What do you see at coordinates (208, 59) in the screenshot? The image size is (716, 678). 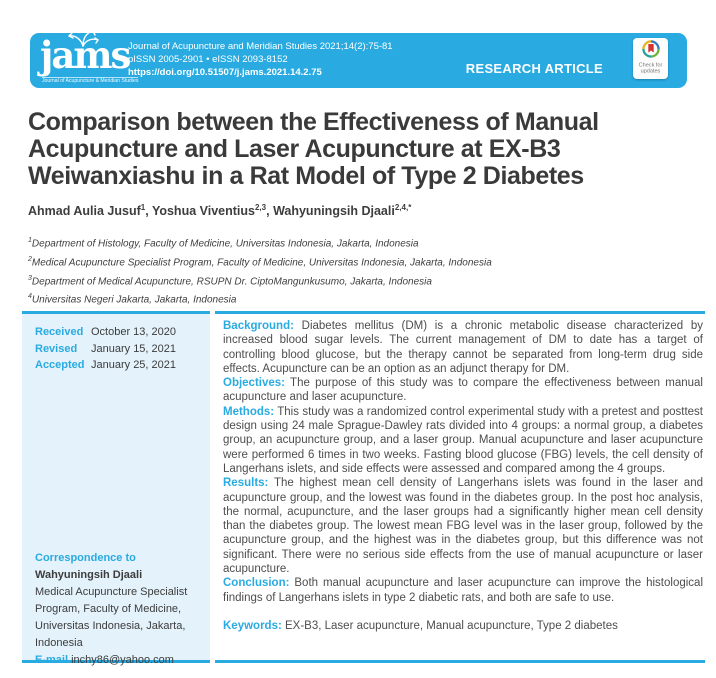 I see `journal-issn: pISSN 2005-2901 • eISSN 2093-8152` at bounding box center [208, 59].